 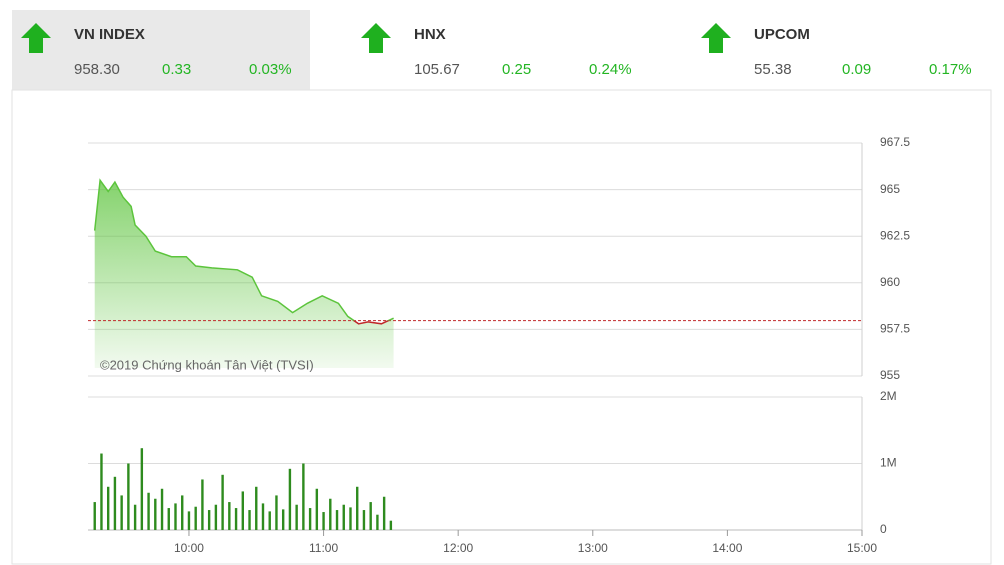 What do you see at coordinates (895, 235) in the screenshot?
I see `y-tick-label: 962.5` at bounding box center [895, 235].